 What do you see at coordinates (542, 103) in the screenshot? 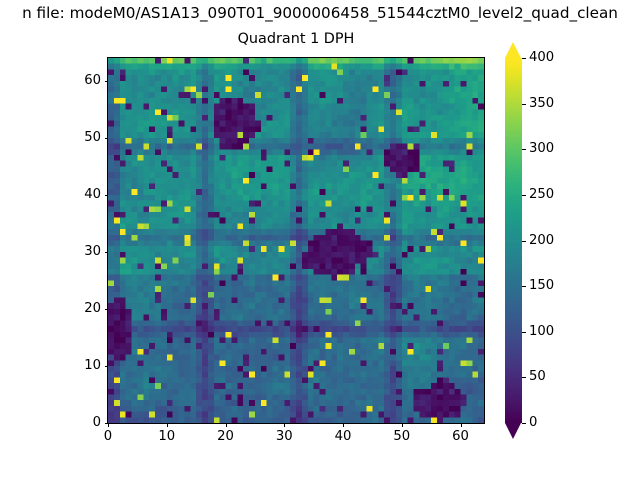
I see `colorbar-tick-label: 350` at bounding box center [542, 103].